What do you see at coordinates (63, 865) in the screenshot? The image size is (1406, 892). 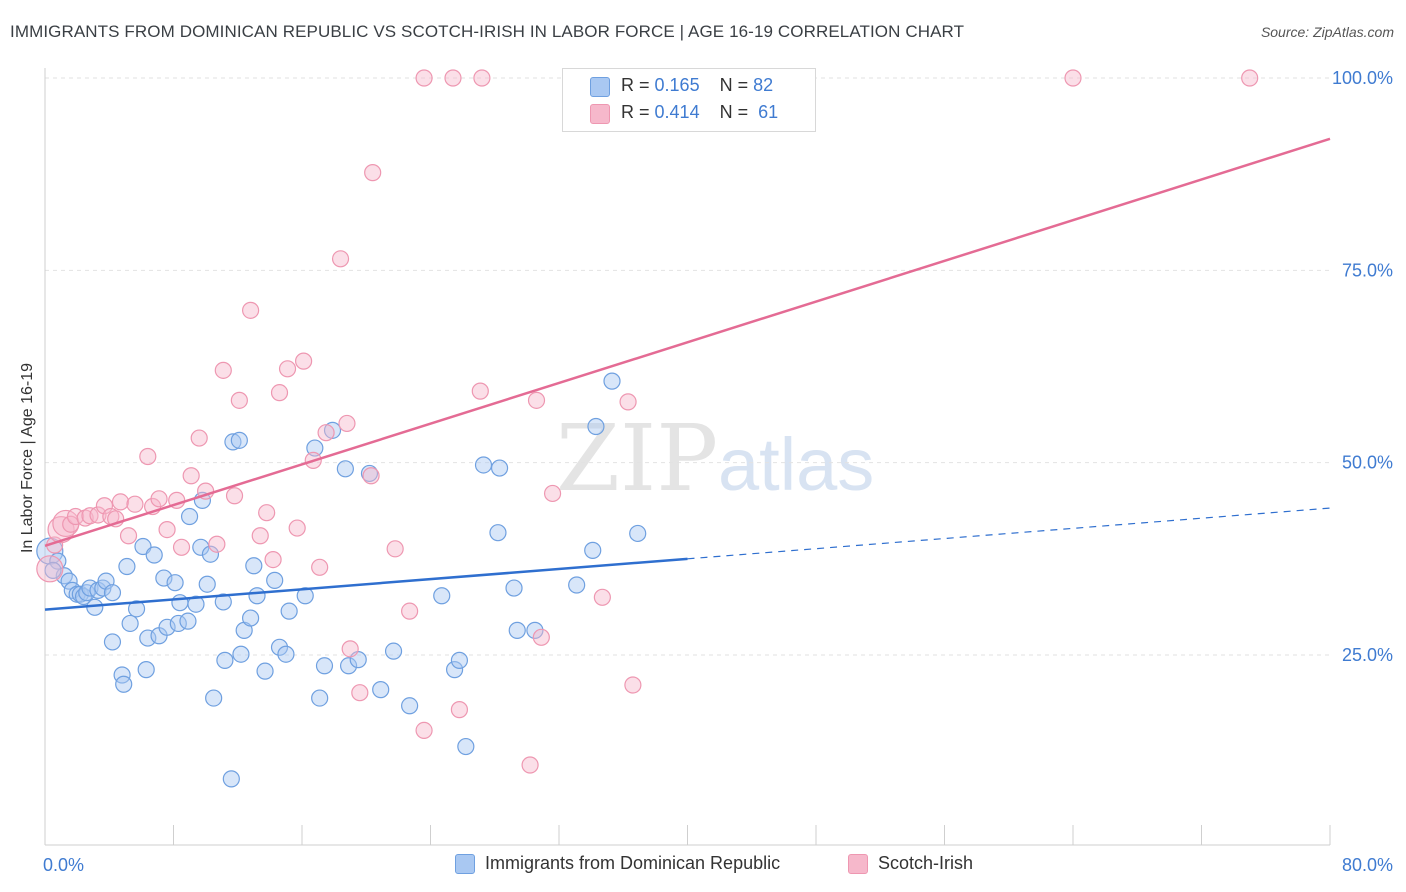 I see `x-tick-label: 0.0%` at bounding box center [63, 865].